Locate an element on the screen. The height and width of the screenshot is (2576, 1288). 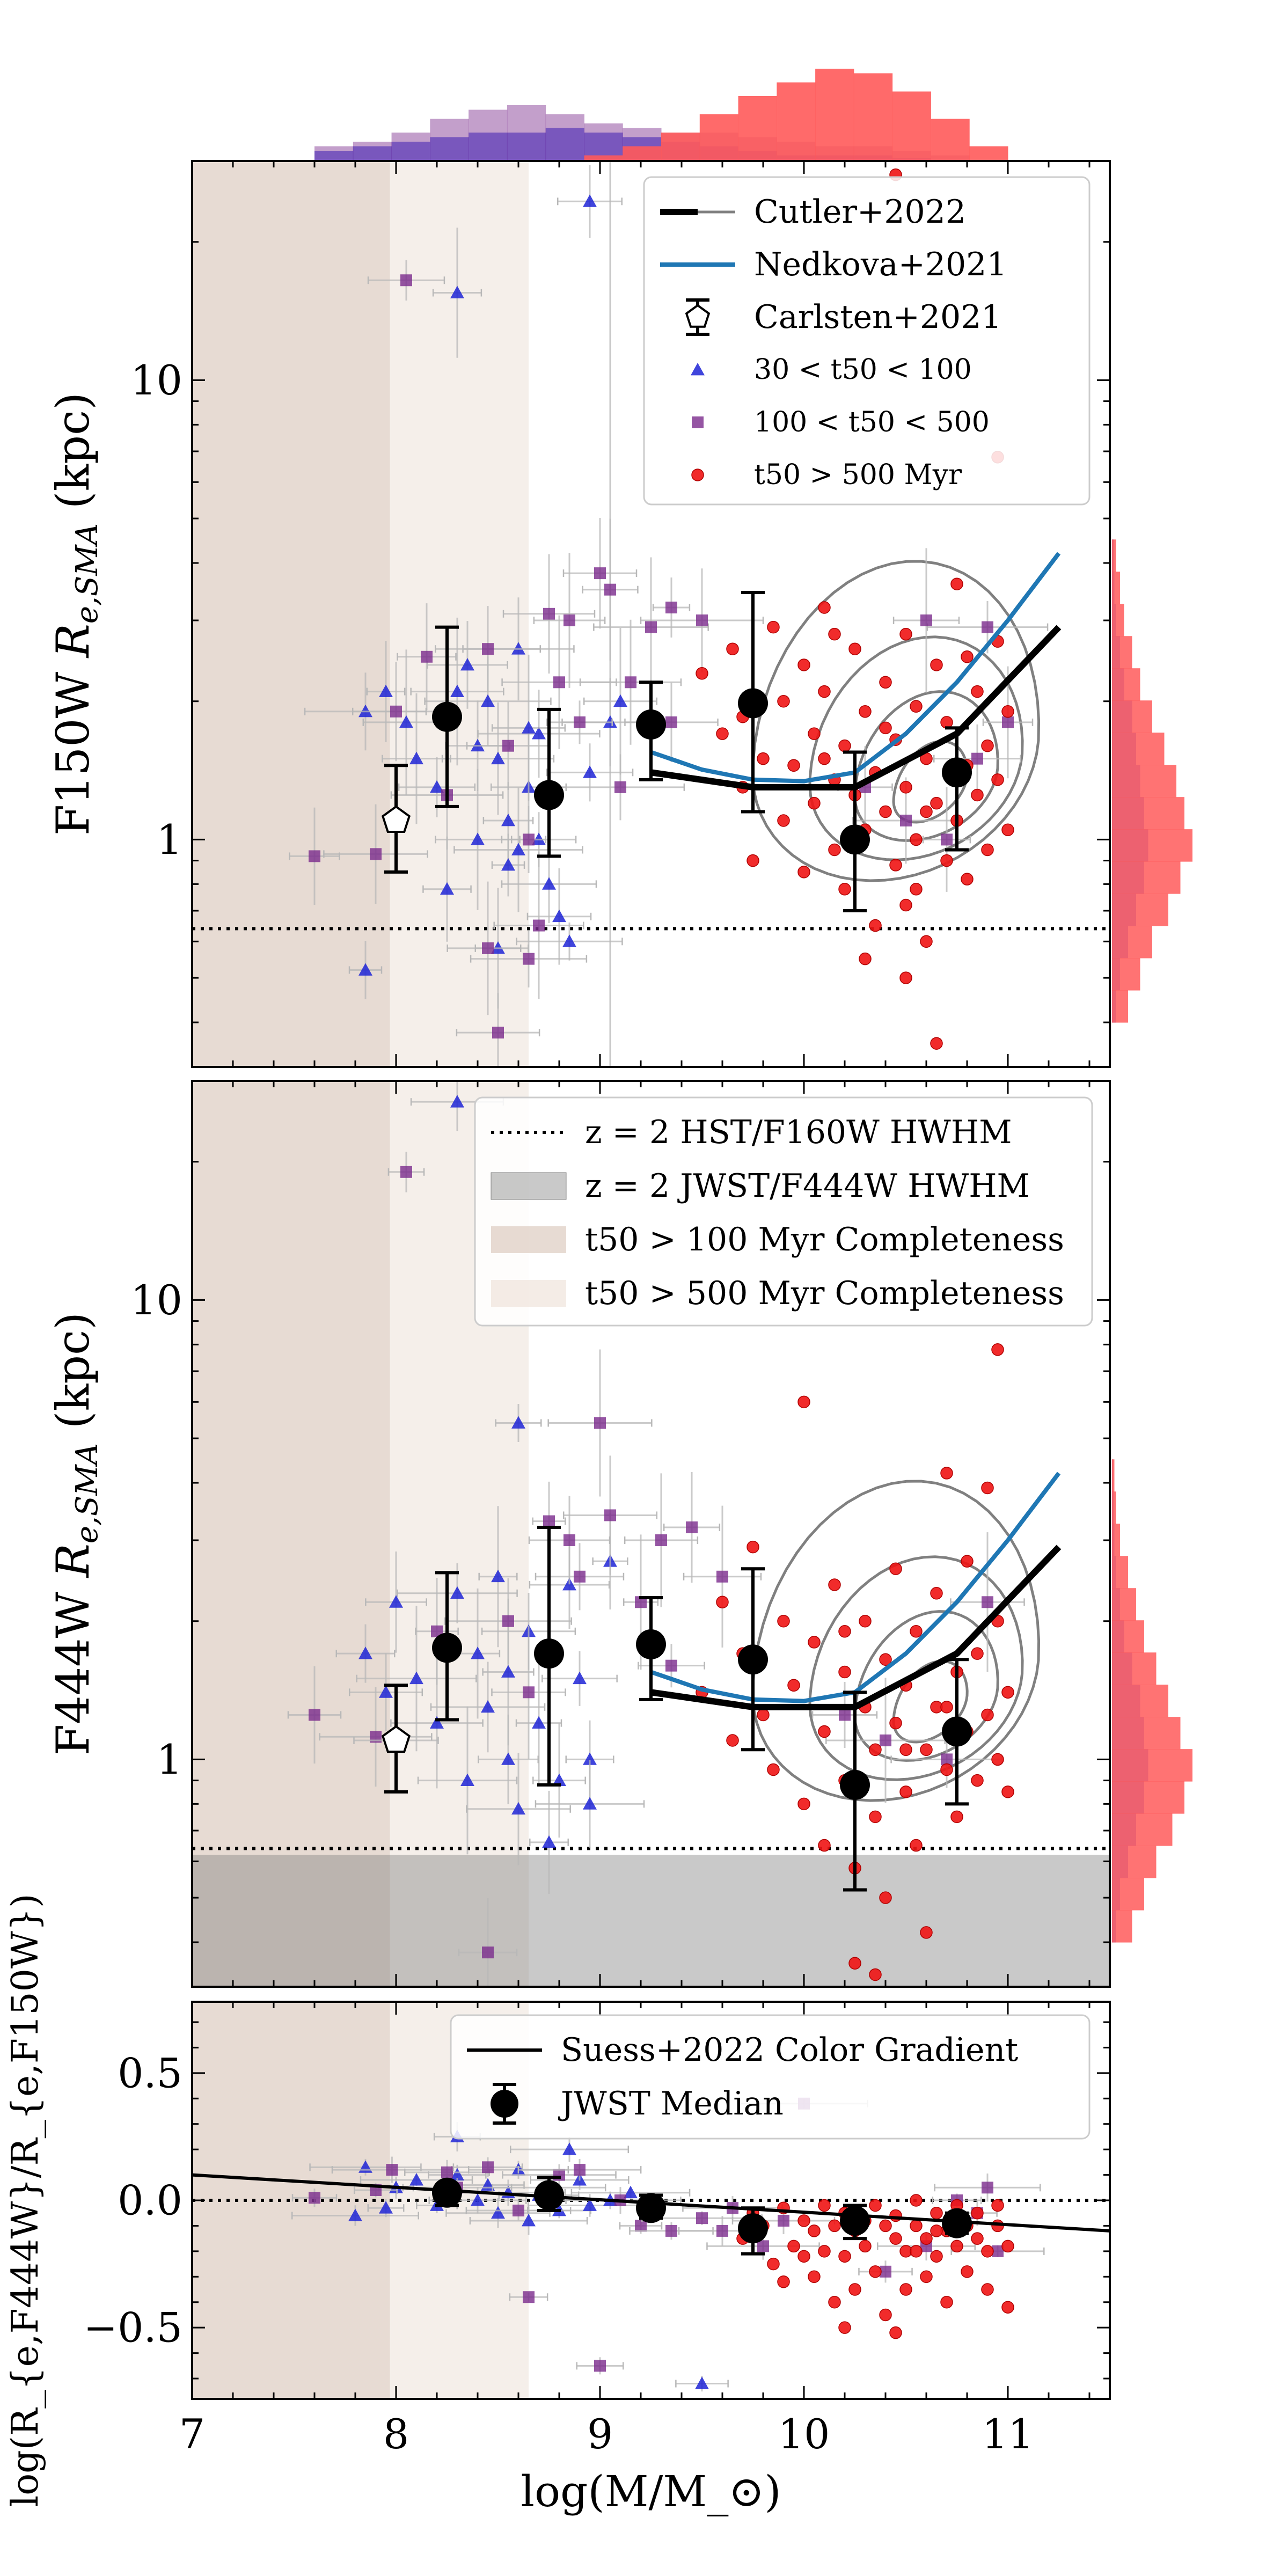
y-tick-label: 0.5 is located at coordinates (150, 2073).